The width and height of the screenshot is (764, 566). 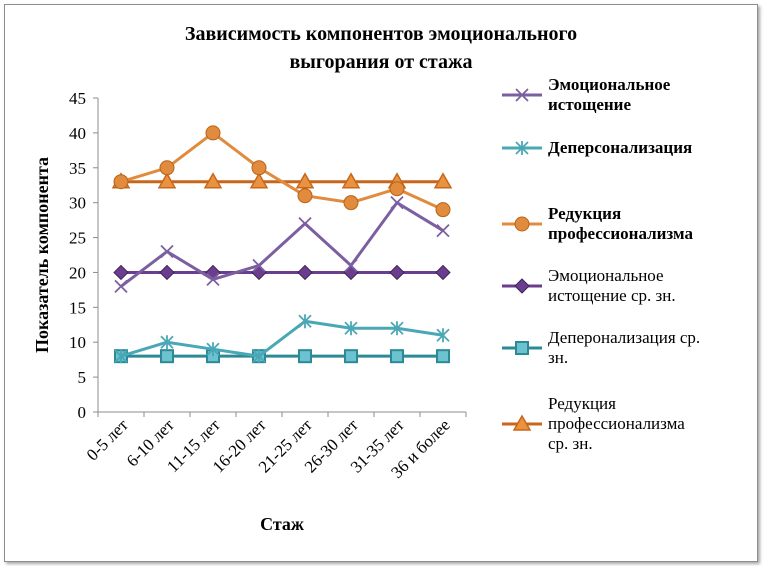 I want to click on y-tick-label: 10, so click(x=77, y=342).